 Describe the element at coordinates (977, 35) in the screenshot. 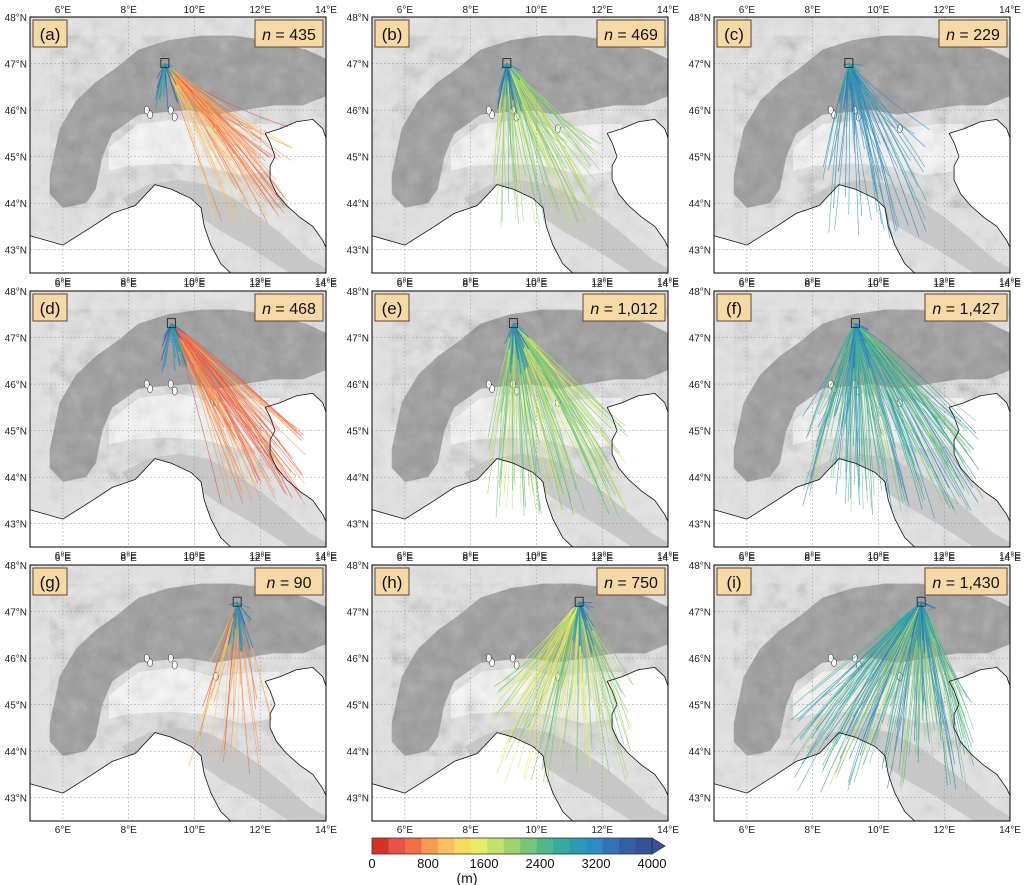

I see `sample-count-value: = 229` at that location.